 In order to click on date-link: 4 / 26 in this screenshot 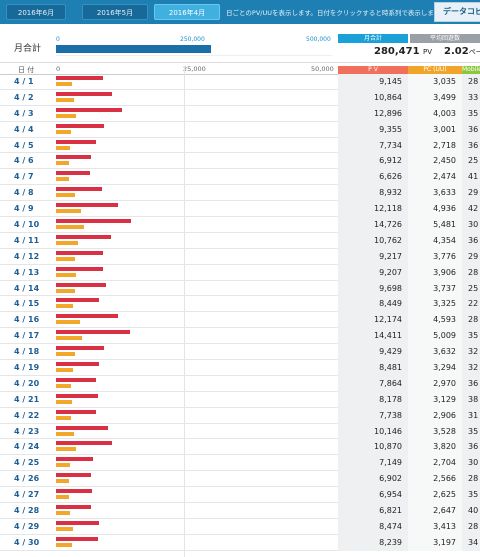, I will do `click(27, 479)`.